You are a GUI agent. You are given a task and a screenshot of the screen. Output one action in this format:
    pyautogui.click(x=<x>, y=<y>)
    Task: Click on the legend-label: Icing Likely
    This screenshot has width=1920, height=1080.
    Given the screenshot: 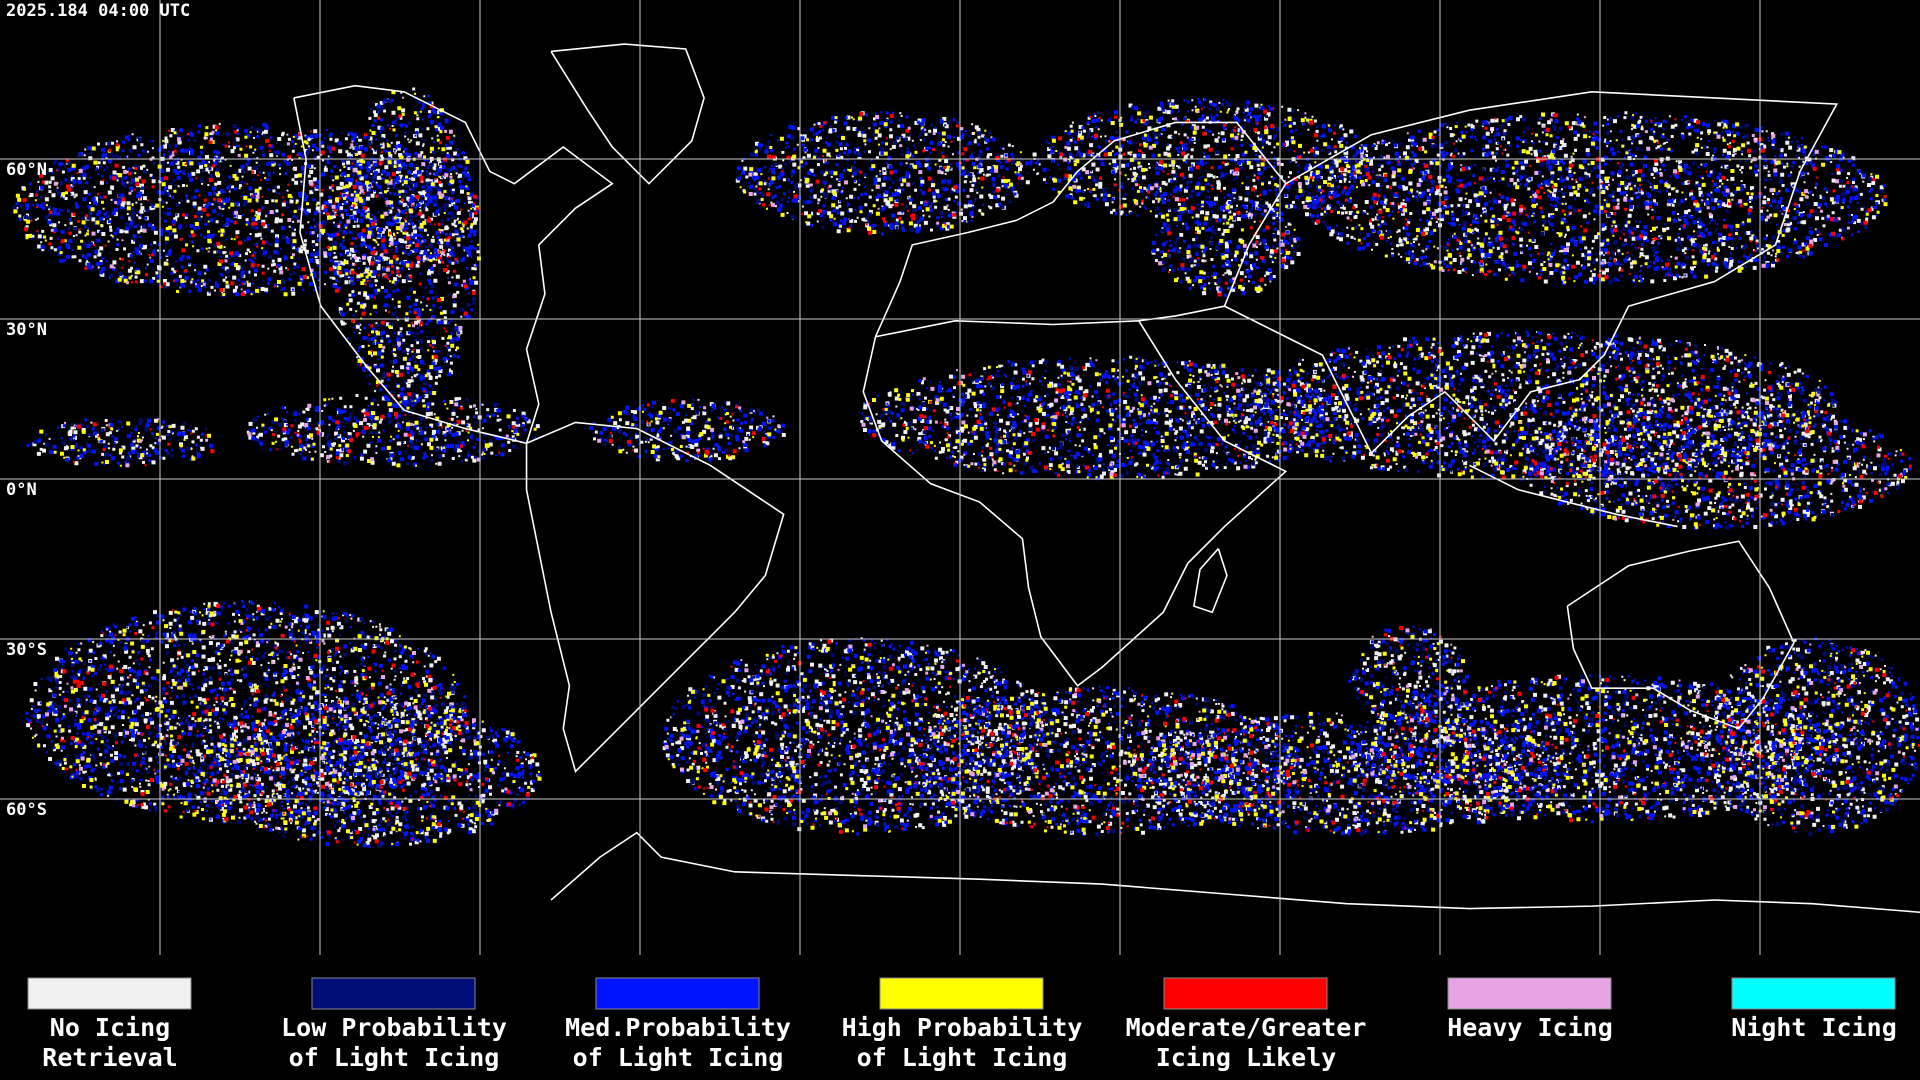 What is the action you would take?
    pyautogui.click(x=1246, y=1057)
    